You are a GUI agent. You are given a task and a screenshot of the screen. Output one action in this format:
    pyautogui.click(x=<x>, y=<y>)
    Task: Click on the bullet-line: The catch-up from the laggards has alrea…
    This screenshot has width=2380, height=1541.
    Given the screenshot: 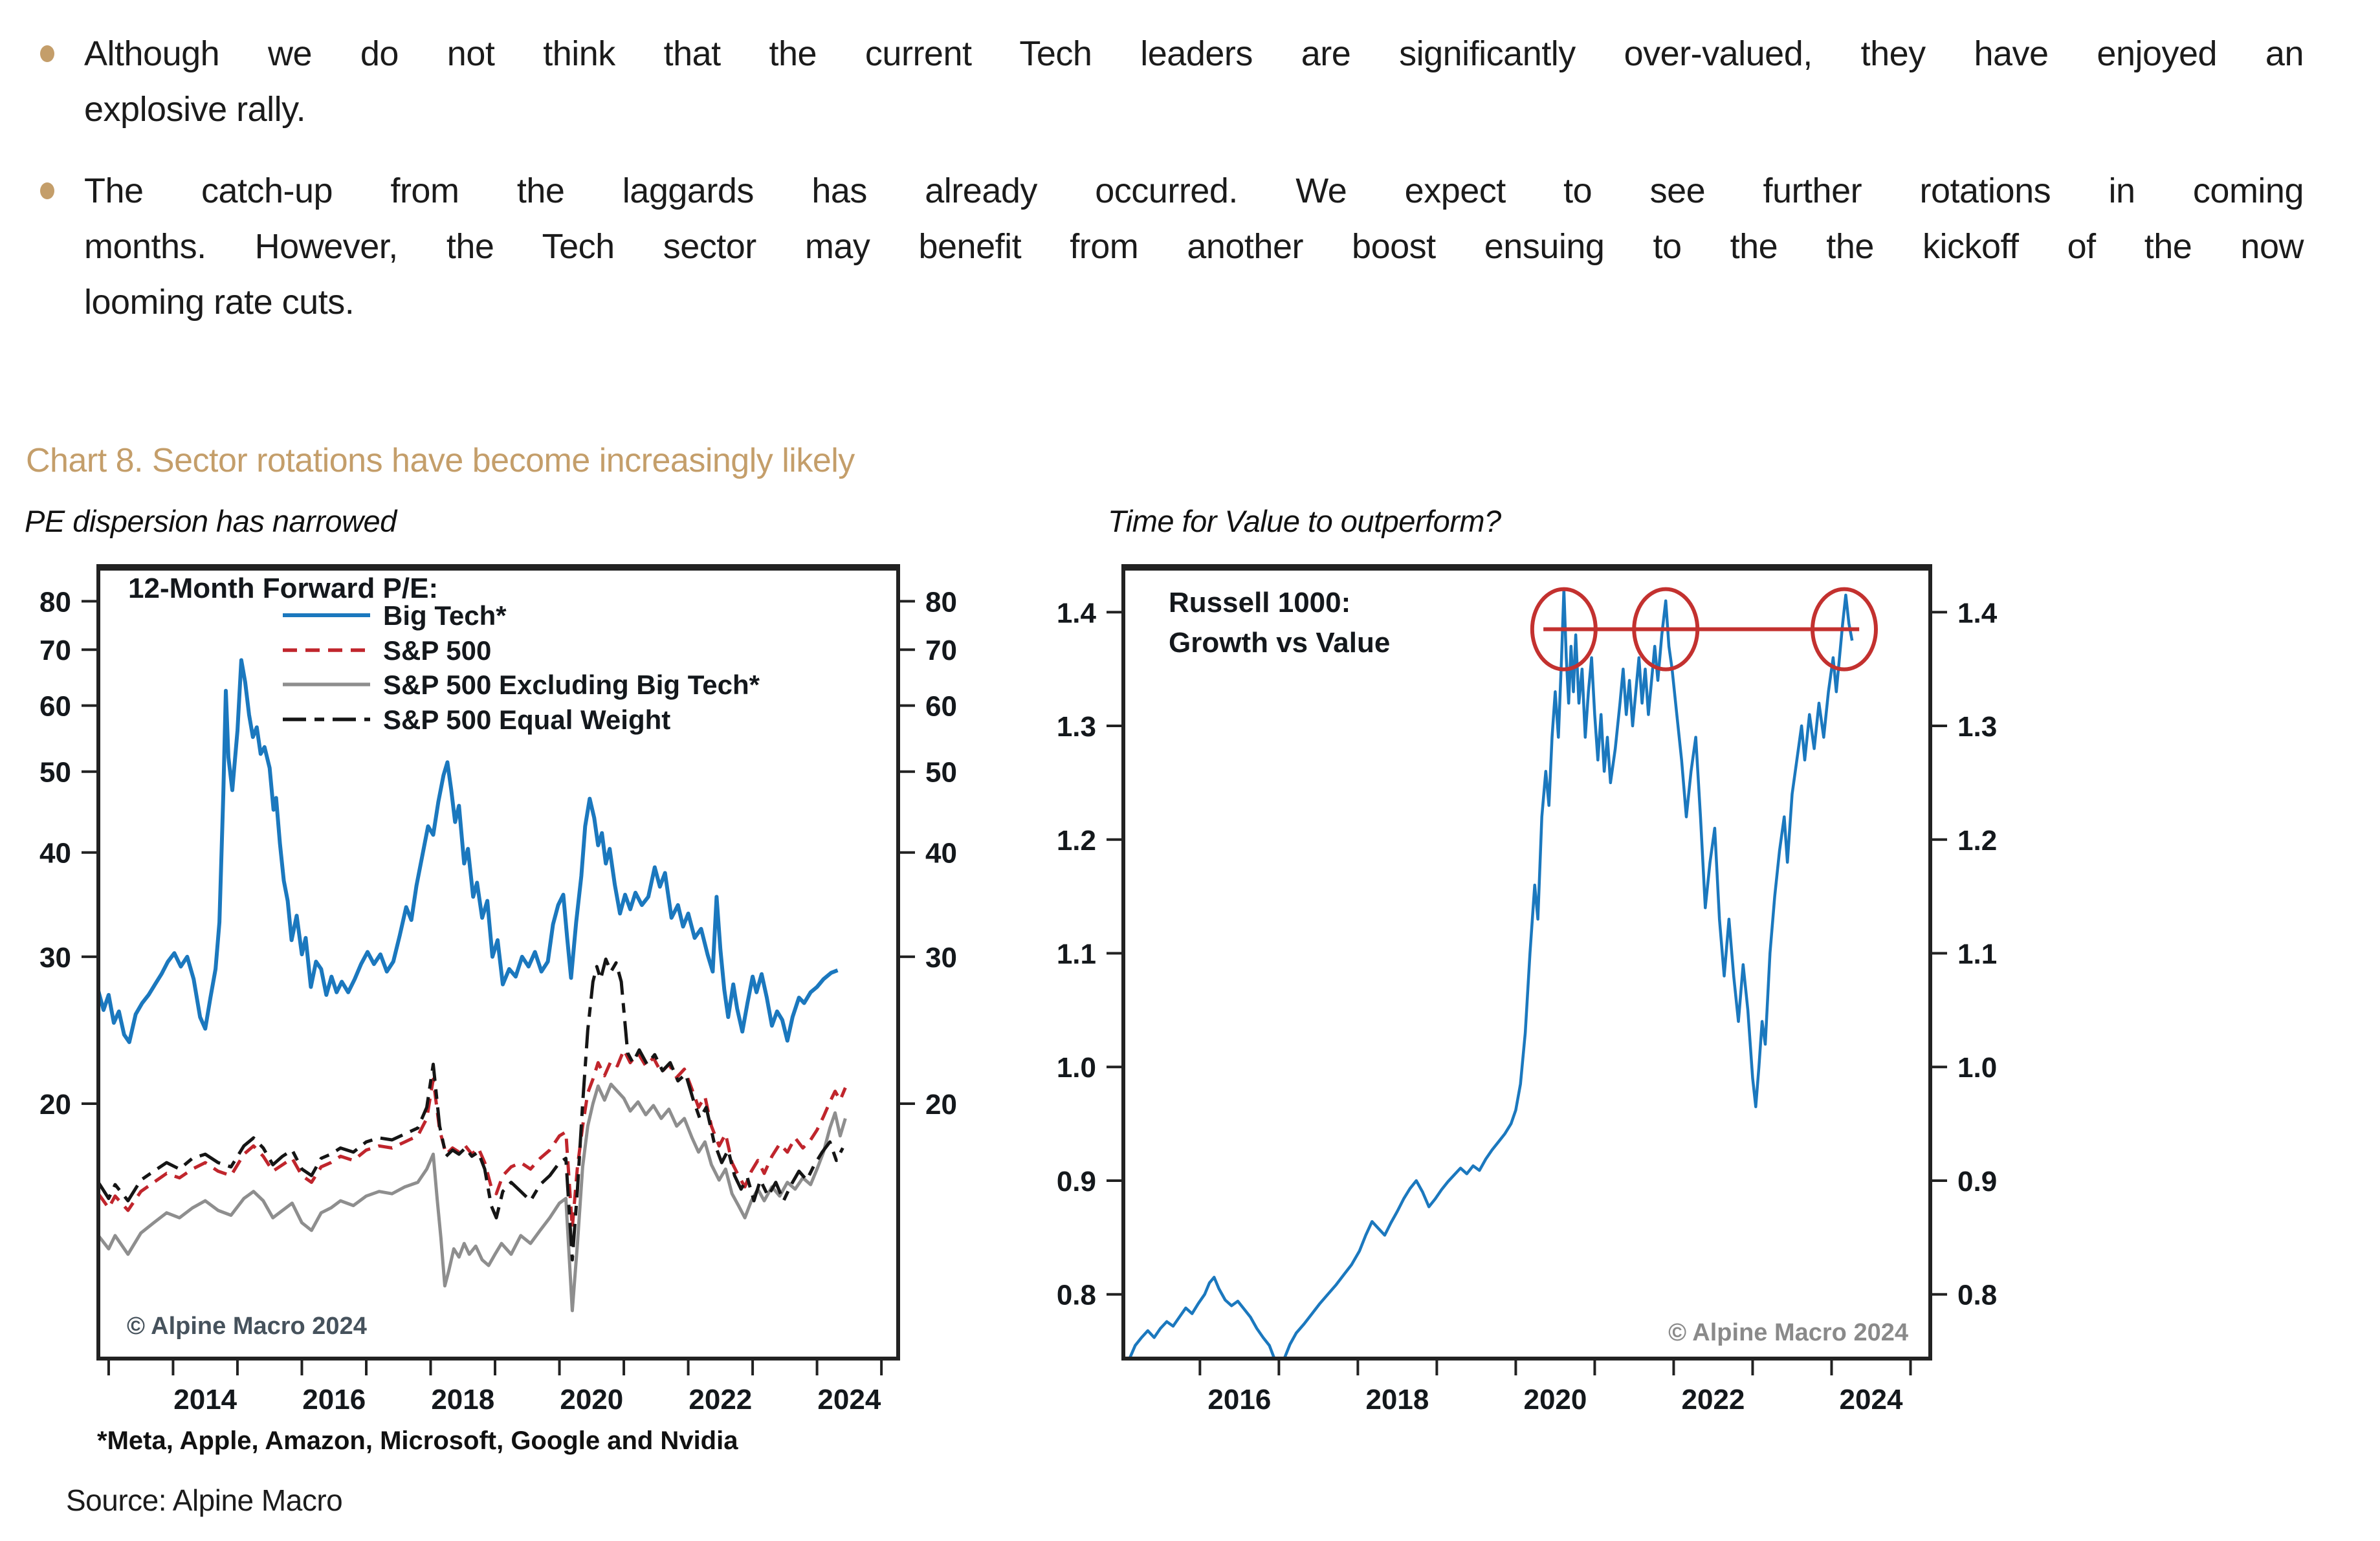 What is the action you would take?
    pyautogui.click(x=1194, y=190)
    